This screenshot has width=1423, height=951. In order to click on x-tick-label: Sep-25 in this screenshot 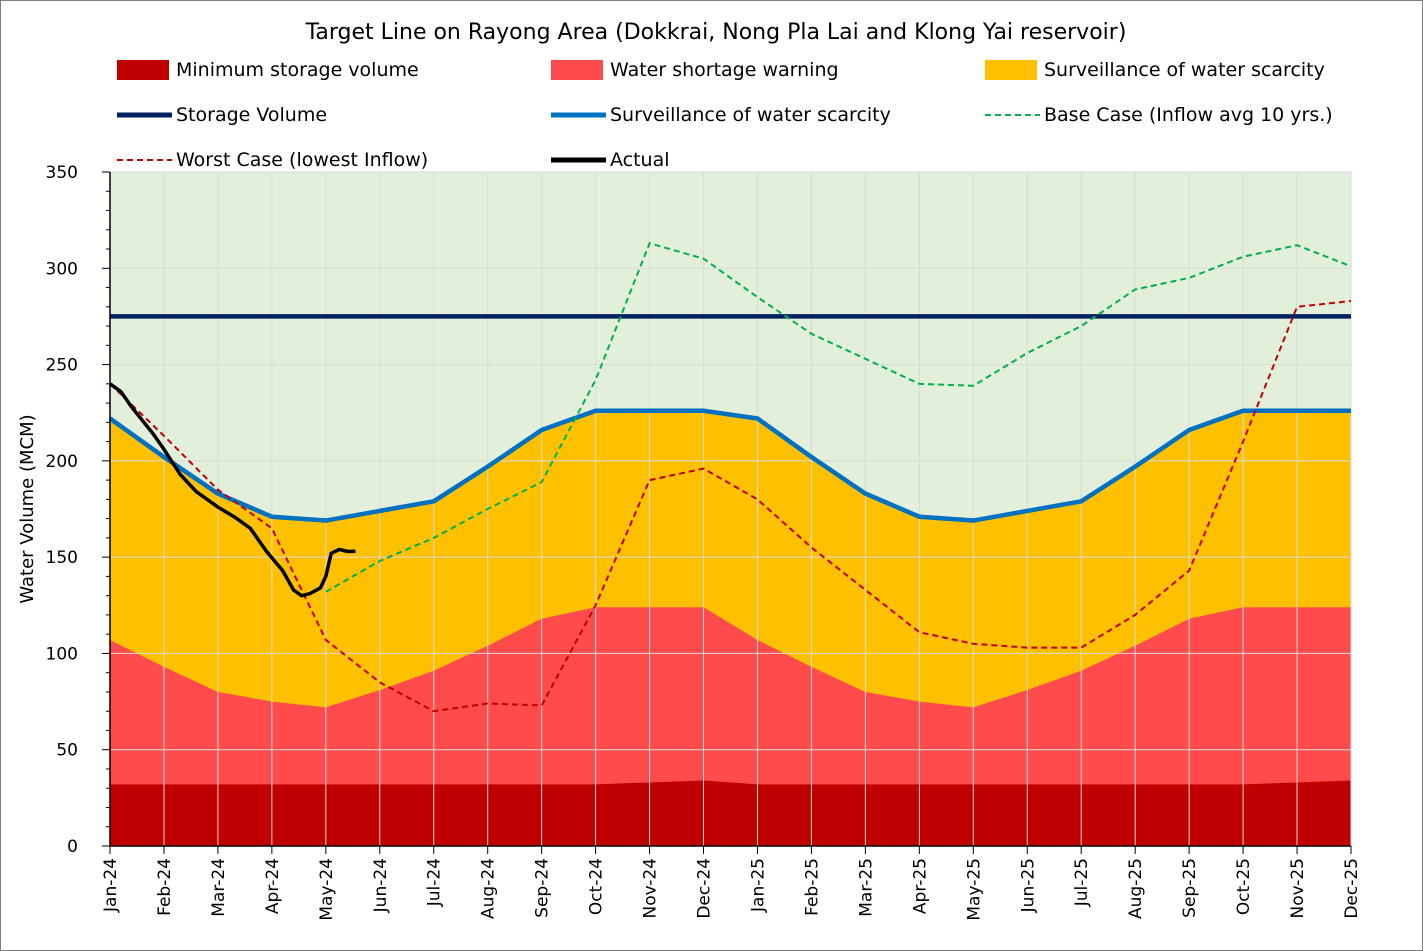, I will do `click(1190, 888)`.